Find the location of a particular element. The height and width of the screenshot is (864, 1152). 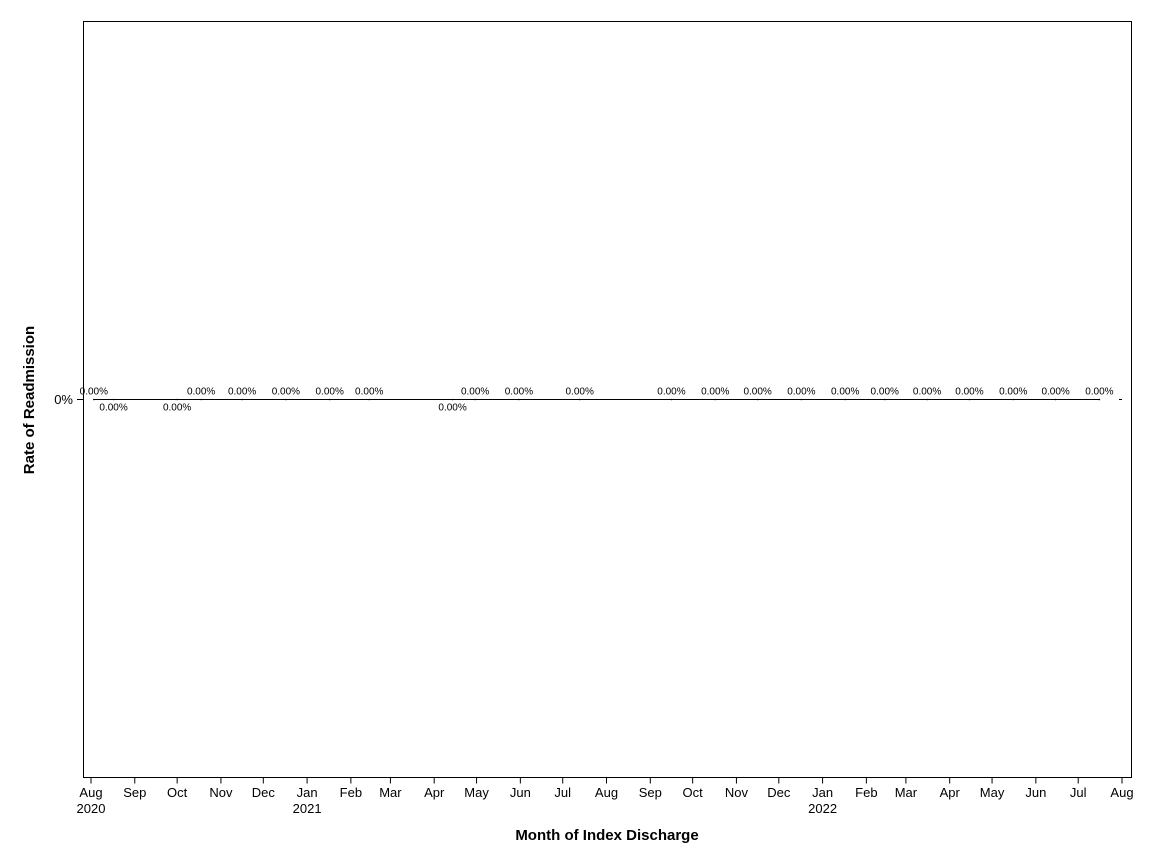

x-year-label: 2022 is located at coordinates (822, 808).